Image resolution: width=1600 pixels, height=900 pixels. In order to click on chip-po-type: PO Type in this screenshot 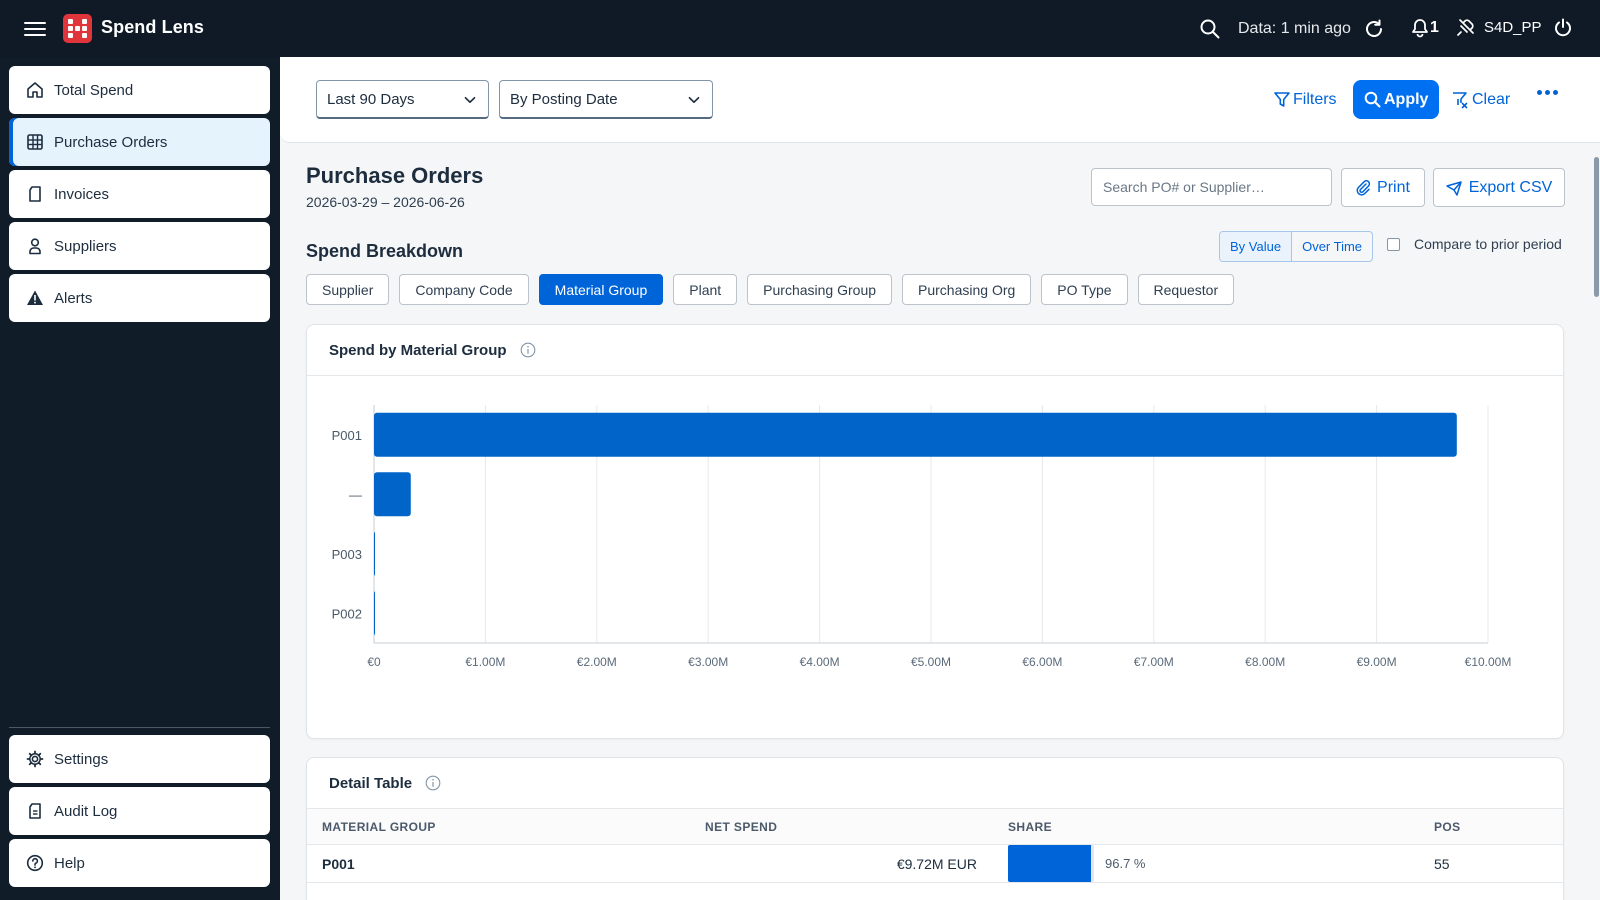, I will do `click(1084, 289)`.